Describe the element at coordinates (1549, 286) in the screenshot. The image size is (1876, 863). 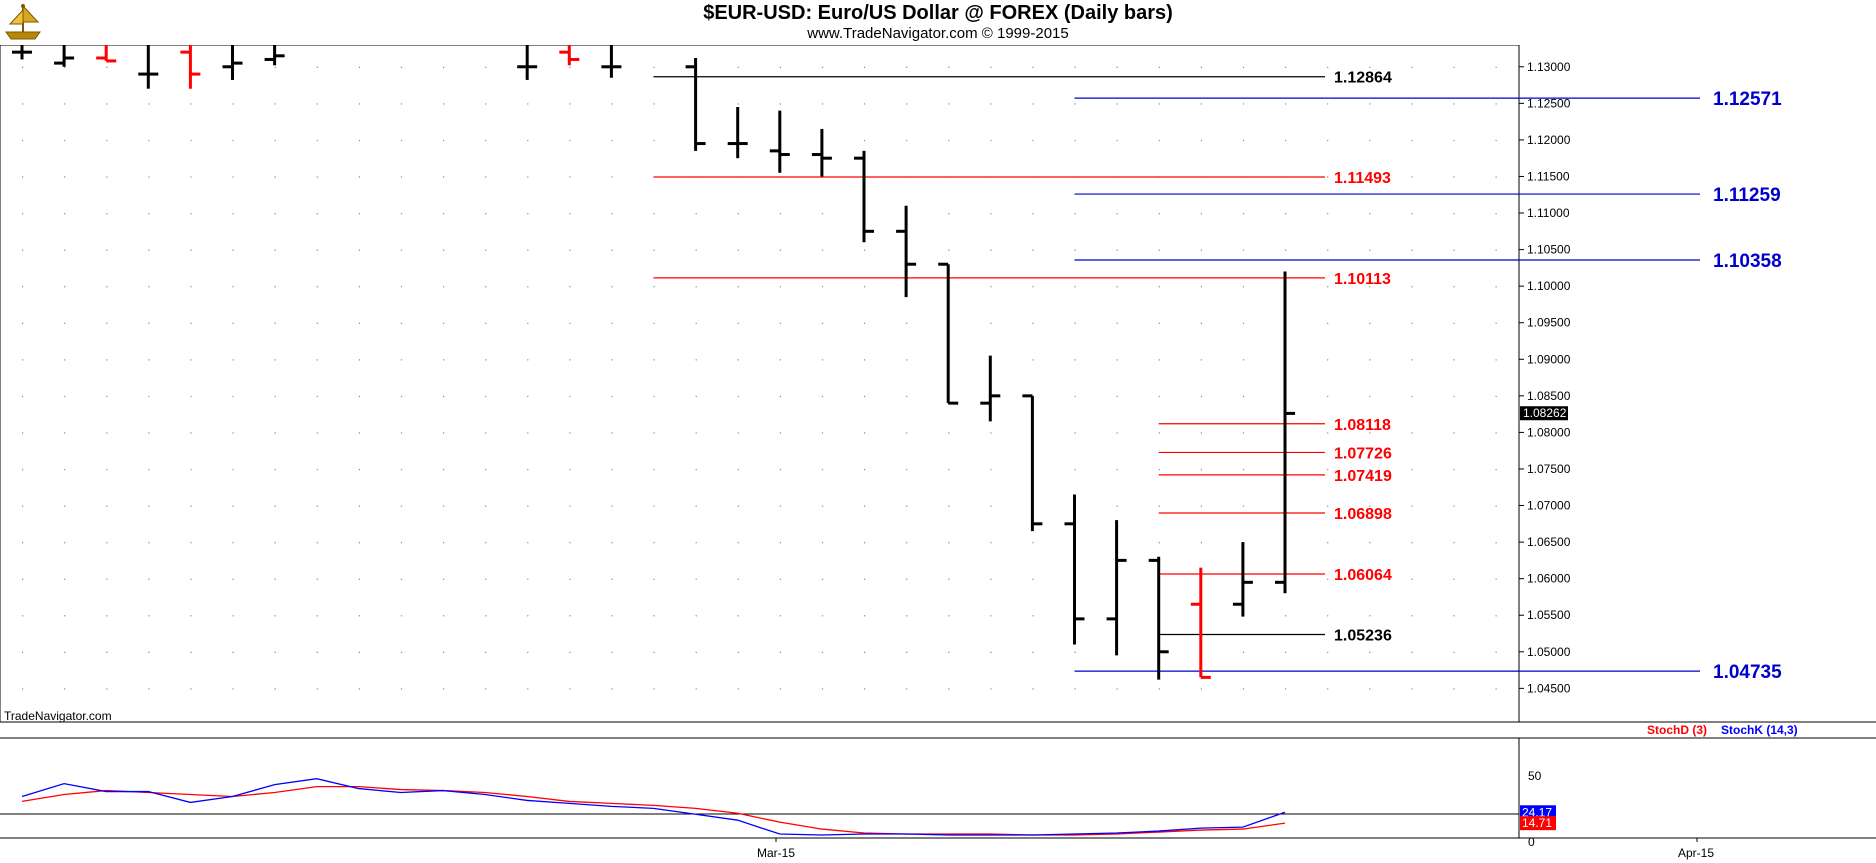
I see `price-tick-label: 1.10000` at that location.